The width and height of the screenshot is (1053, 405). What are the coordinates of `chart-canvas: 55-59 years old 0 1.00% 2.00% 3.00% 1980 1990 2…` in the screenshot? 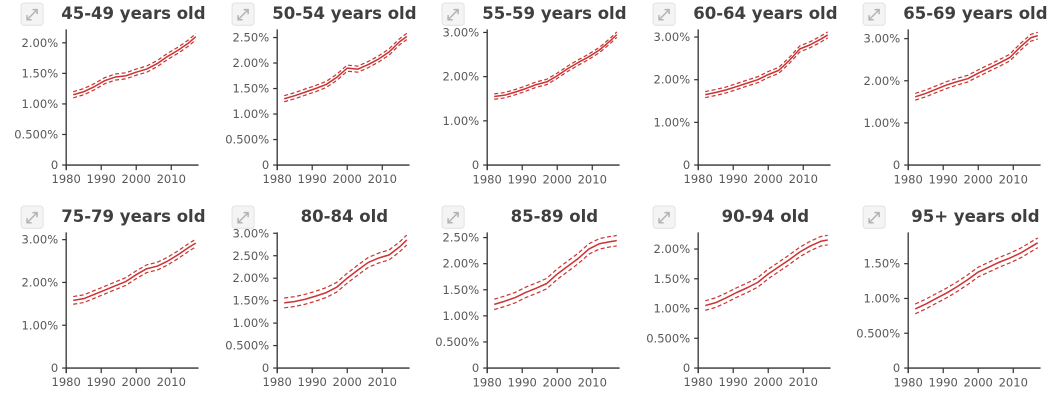 It's located at (534, 94).